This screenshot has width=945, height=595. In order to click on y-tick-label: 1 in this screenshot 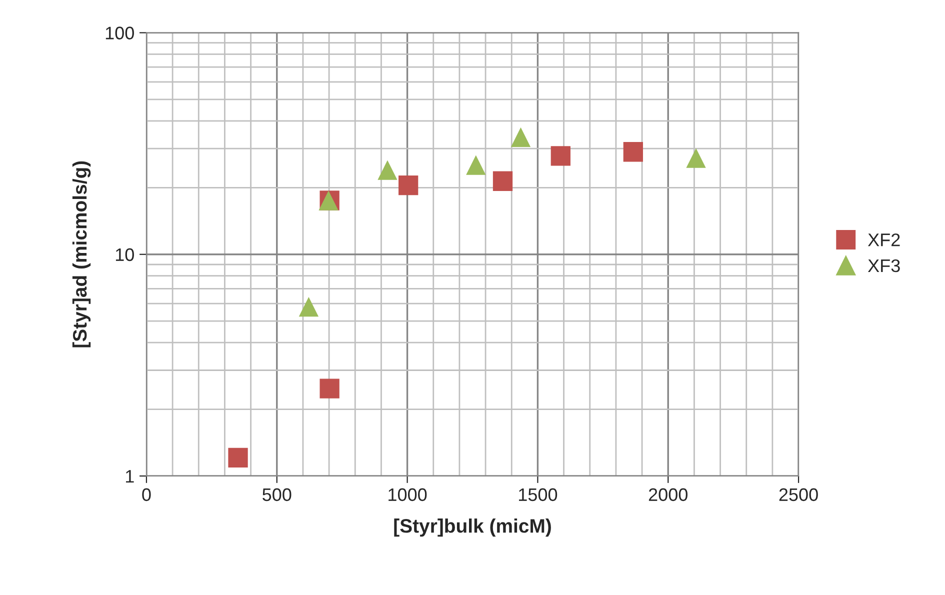, I will do `click(130, 476)`.